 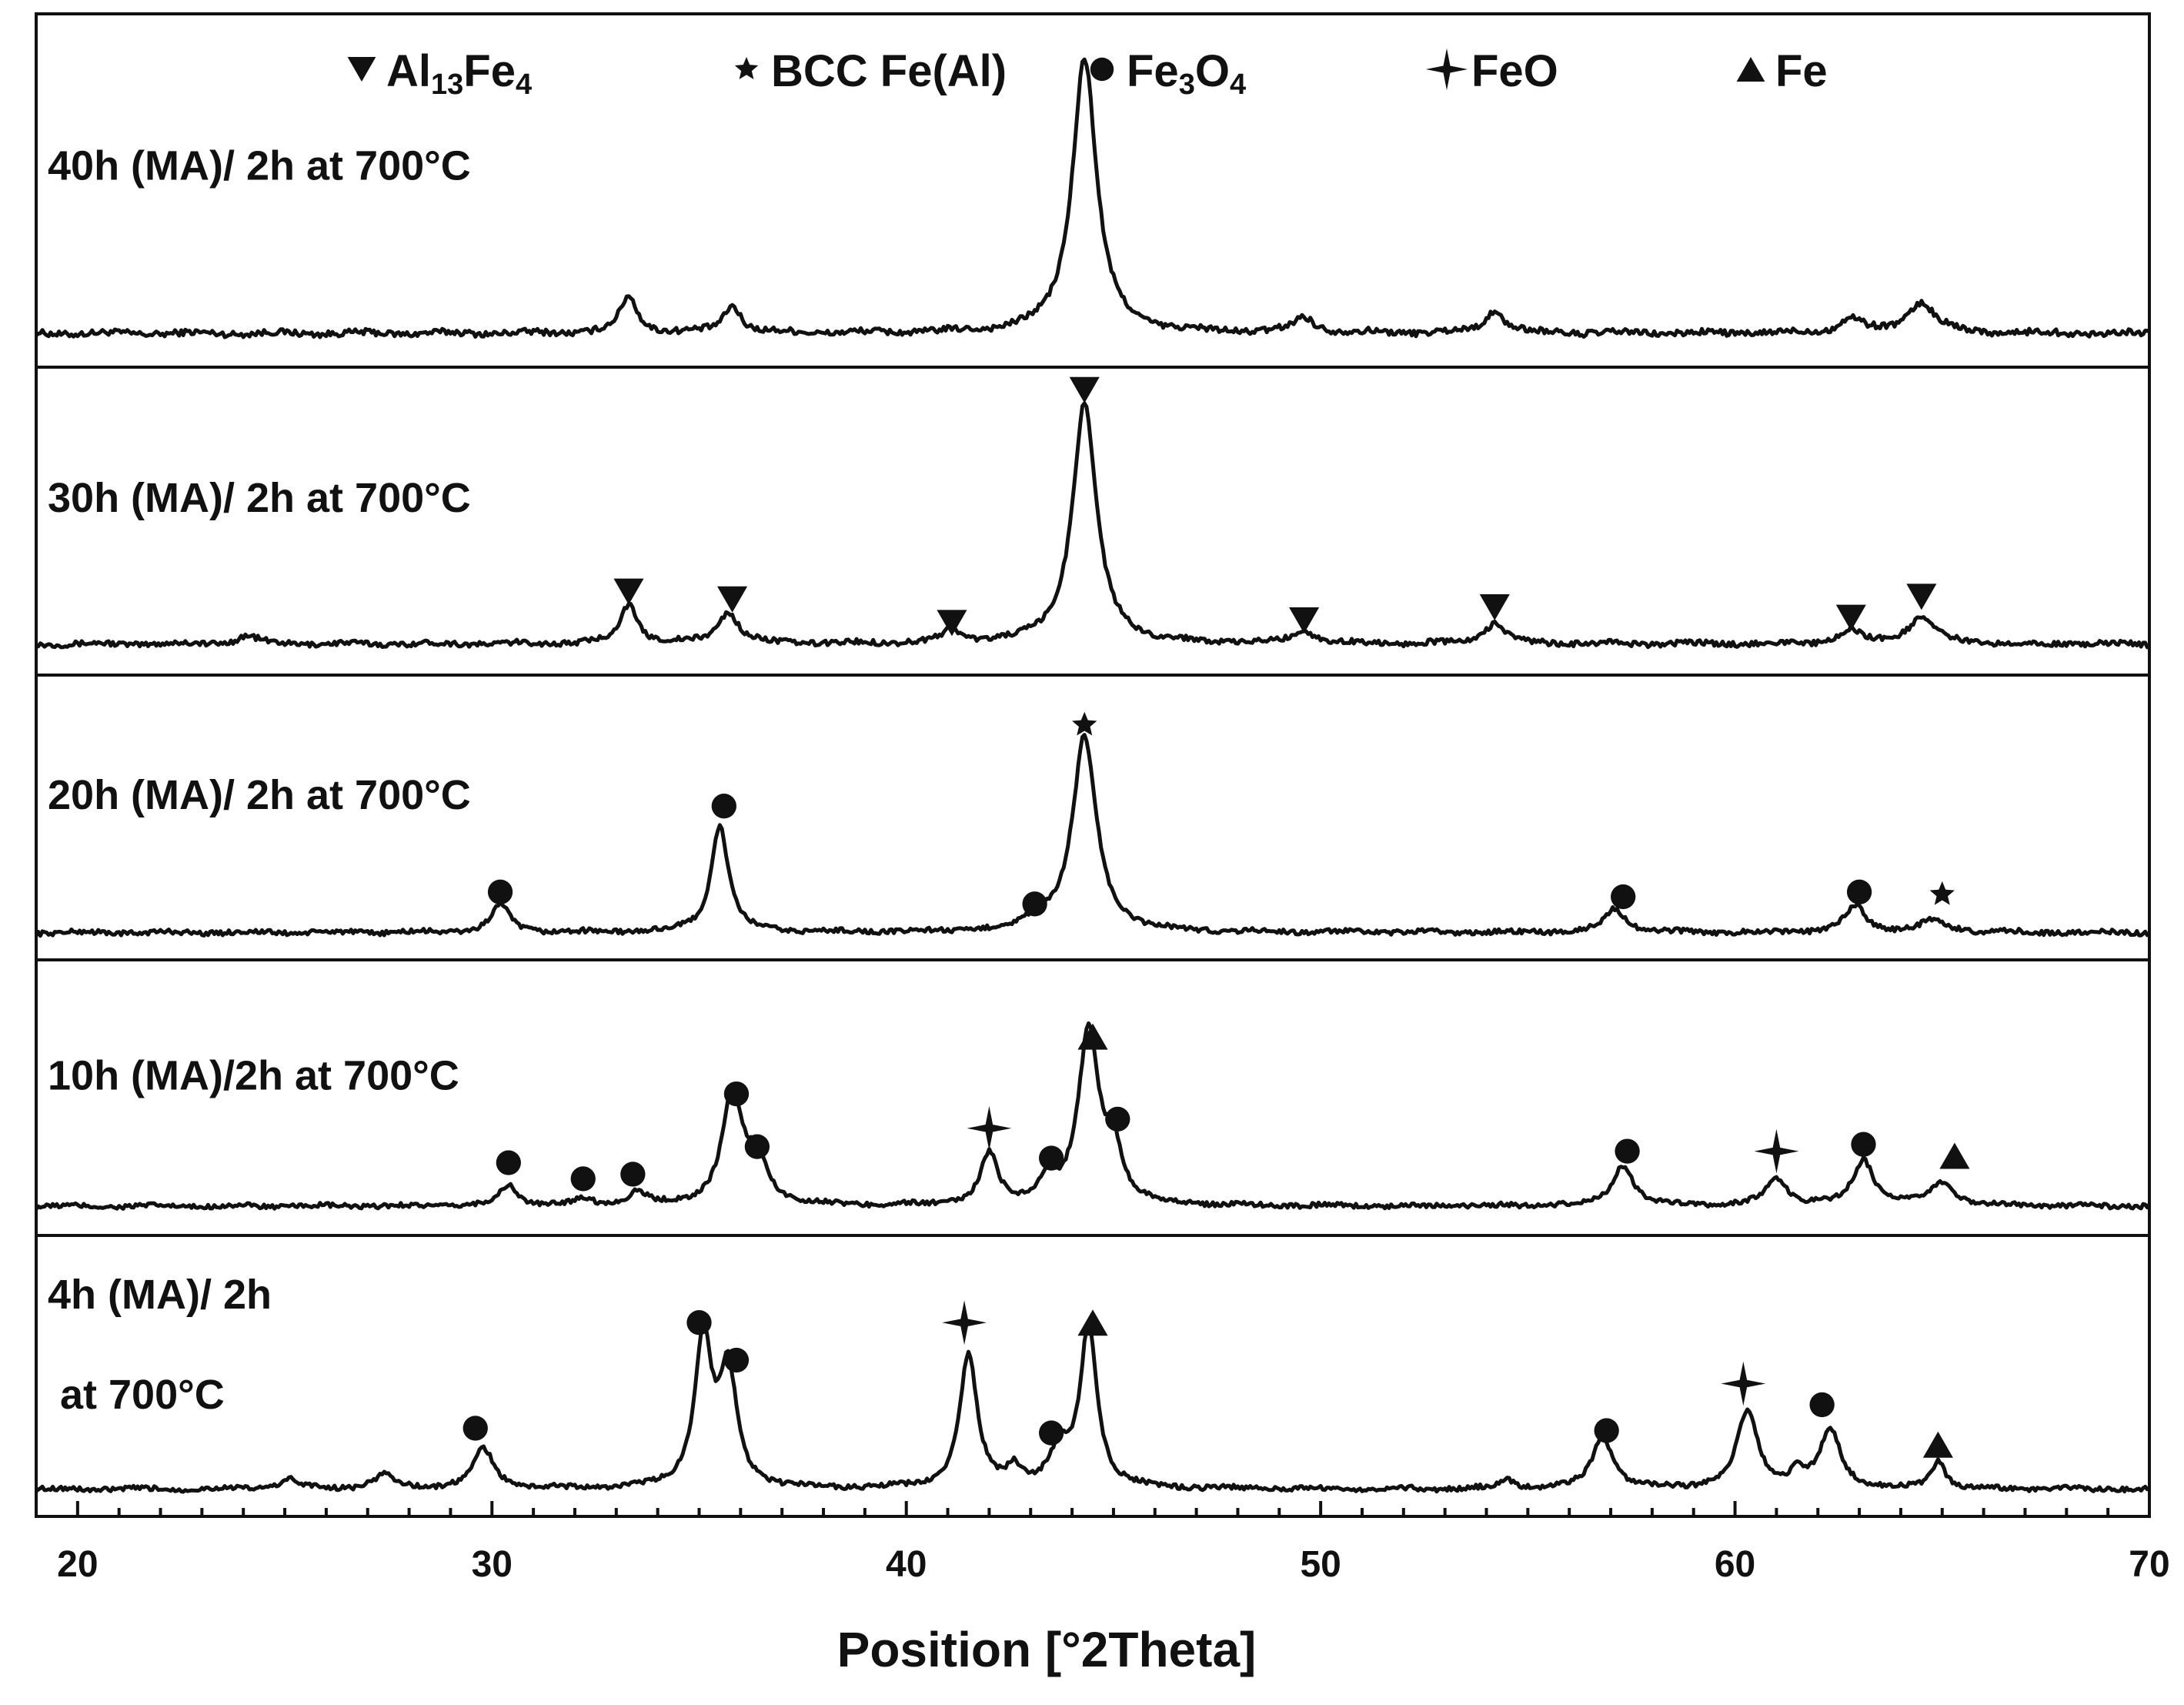 I want to click on legend-label-main: BCC Fe(Al), so click(x=889, y=71).